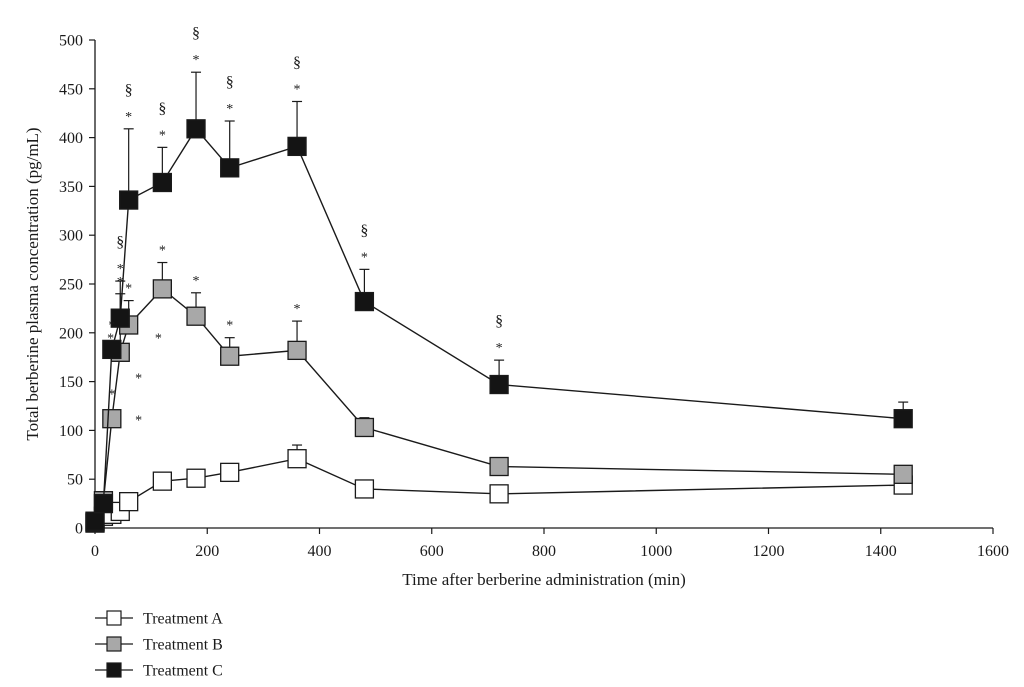  I want to click on significance-section-treatment-c-720: §, so click(499, 321).